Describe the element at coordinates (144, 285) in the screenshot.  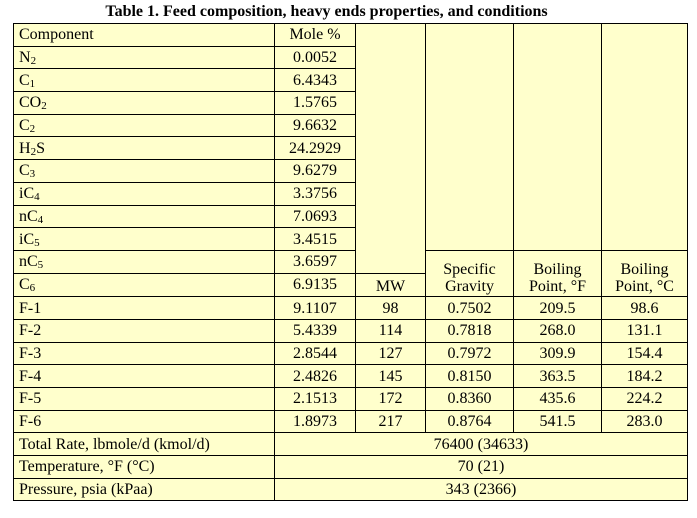
I see `component-name: C6` at that location.